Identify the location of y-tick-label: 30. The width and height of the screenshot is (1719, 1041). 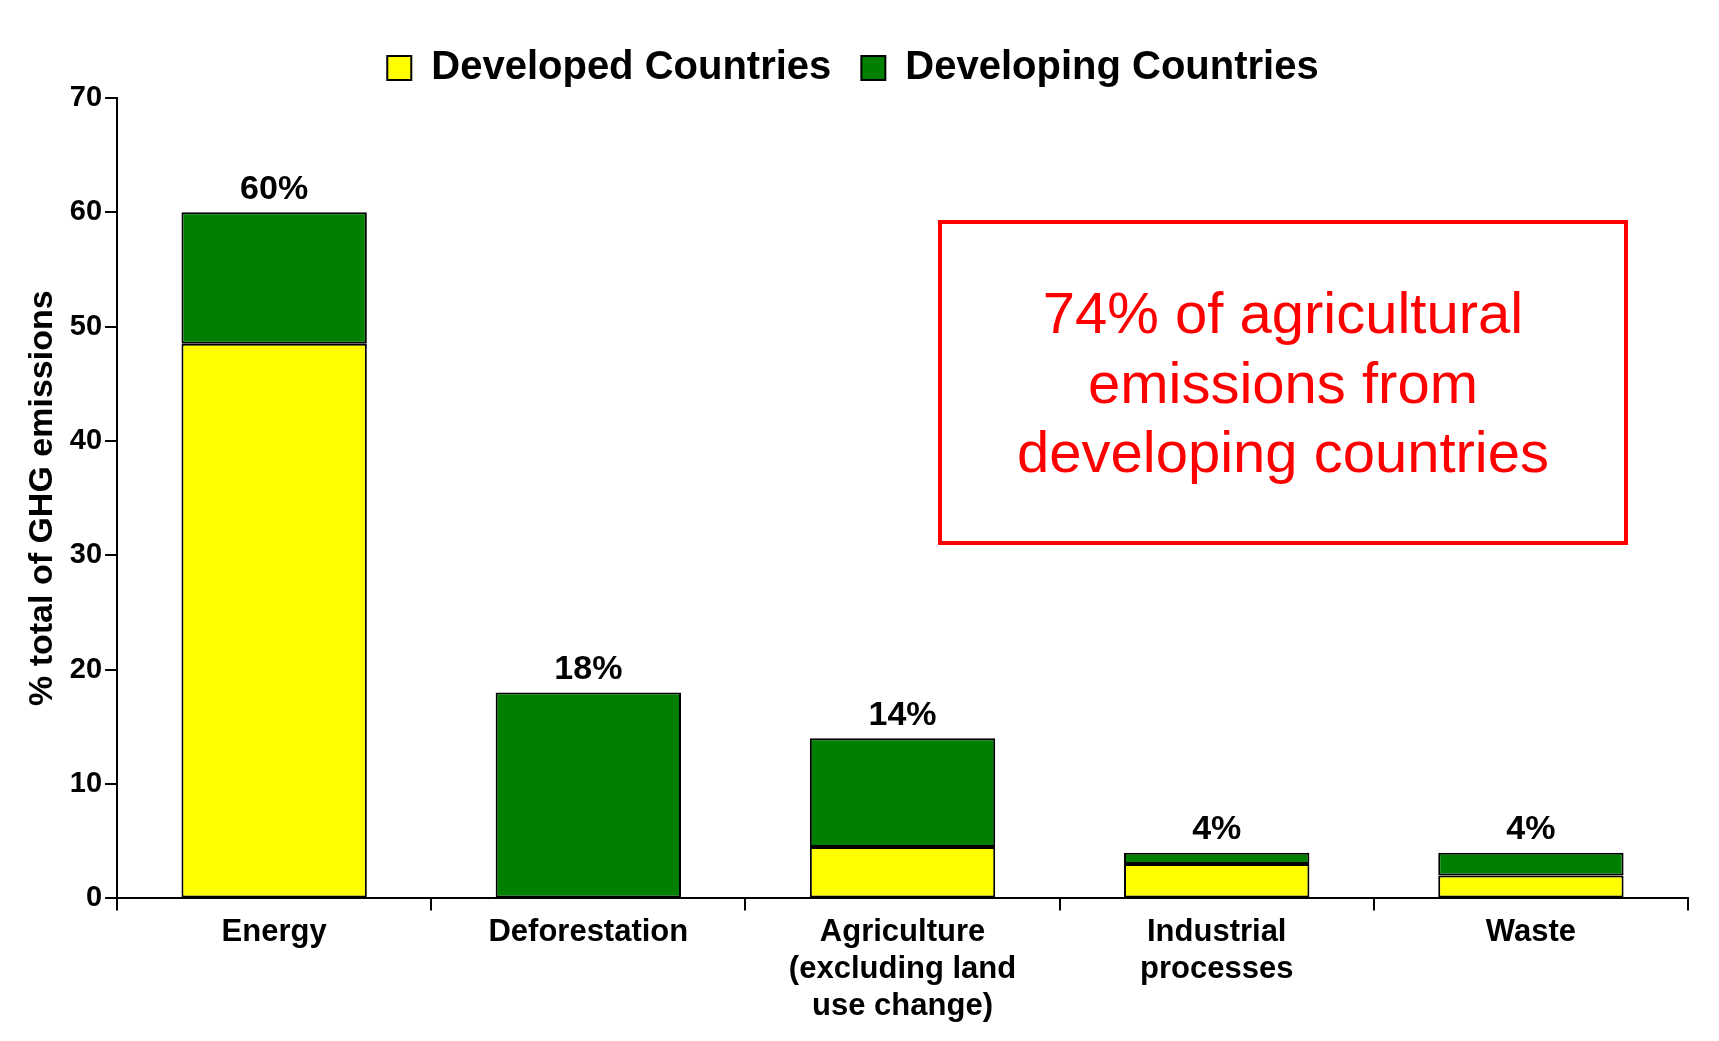
(86, 553).